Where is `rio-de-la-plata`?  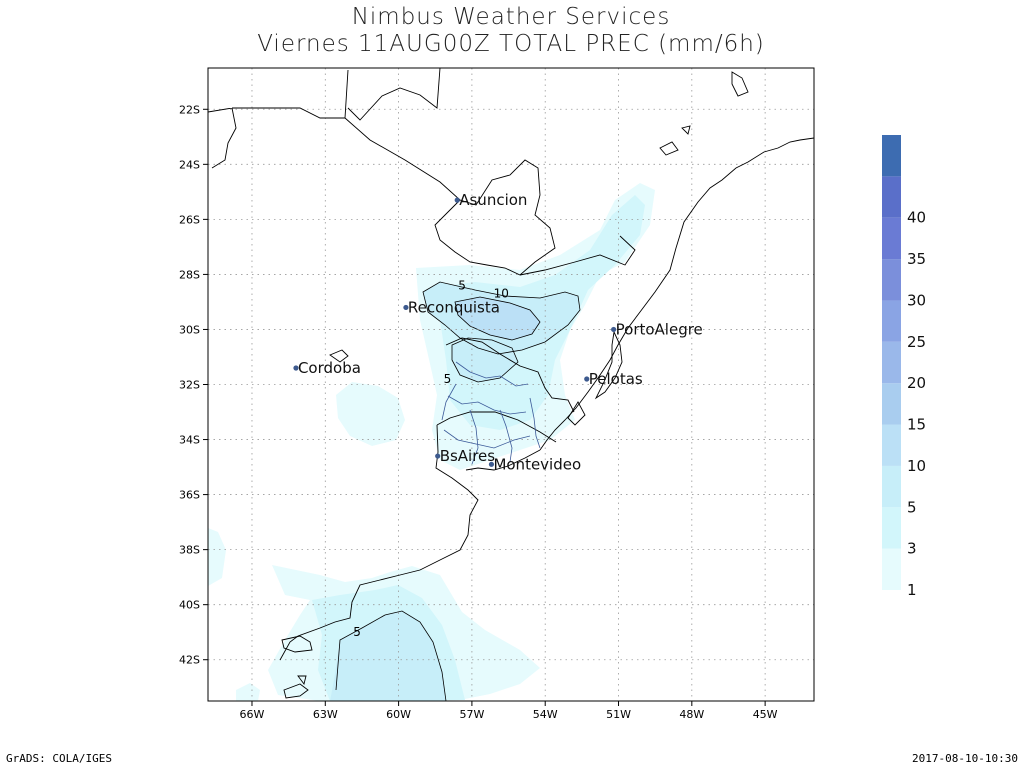 rio-de-la-plata is located at coordinates (379, 542).